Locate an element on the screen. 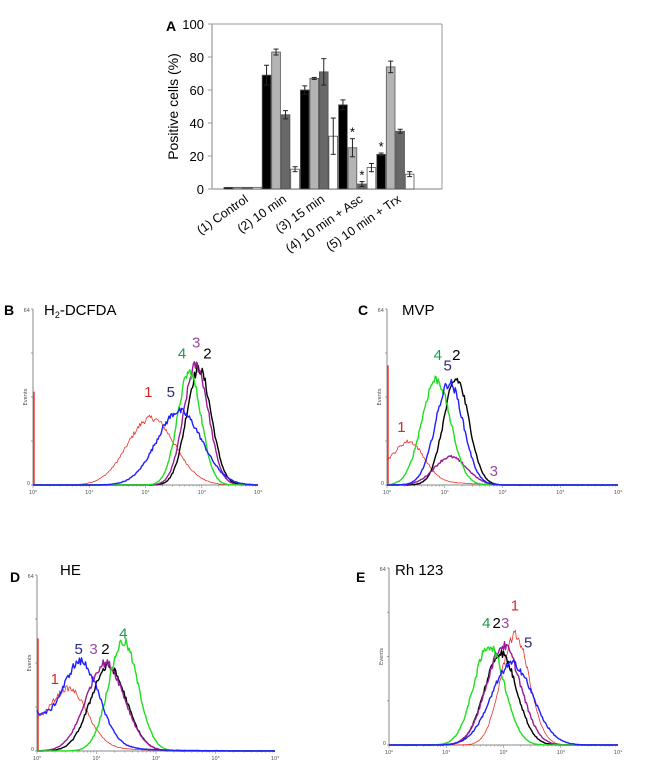 The height and width of the screenshot is (779, 650). histogram-panel-e: E Rh 123 0 64 Events 10⁰ 10¹ 10² 10³ 10⁴ 4 2 31 5 is located at coordinates (489, 659).